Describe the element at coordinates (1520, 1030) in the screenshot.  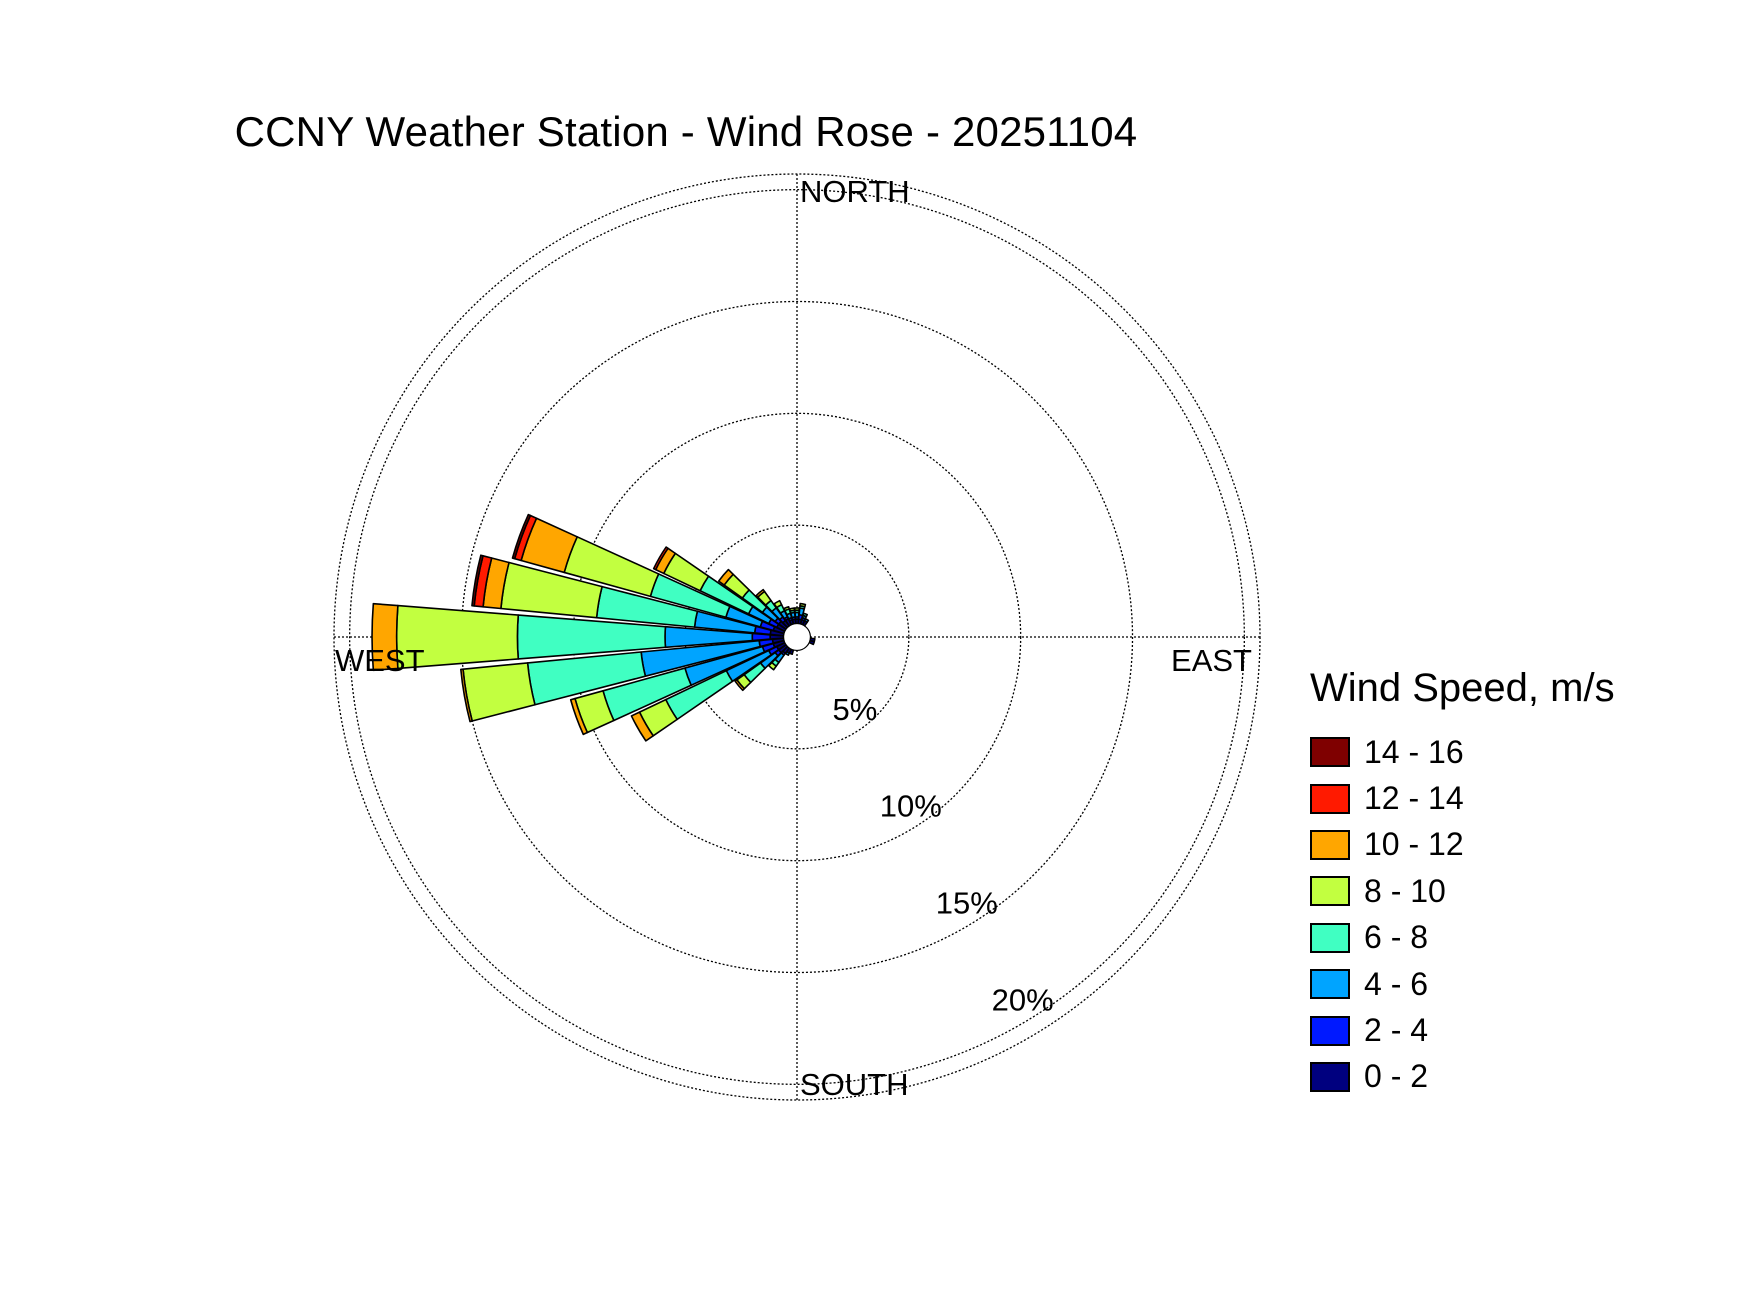
I see `legend-item-2-4: 2 - 4` at that location.